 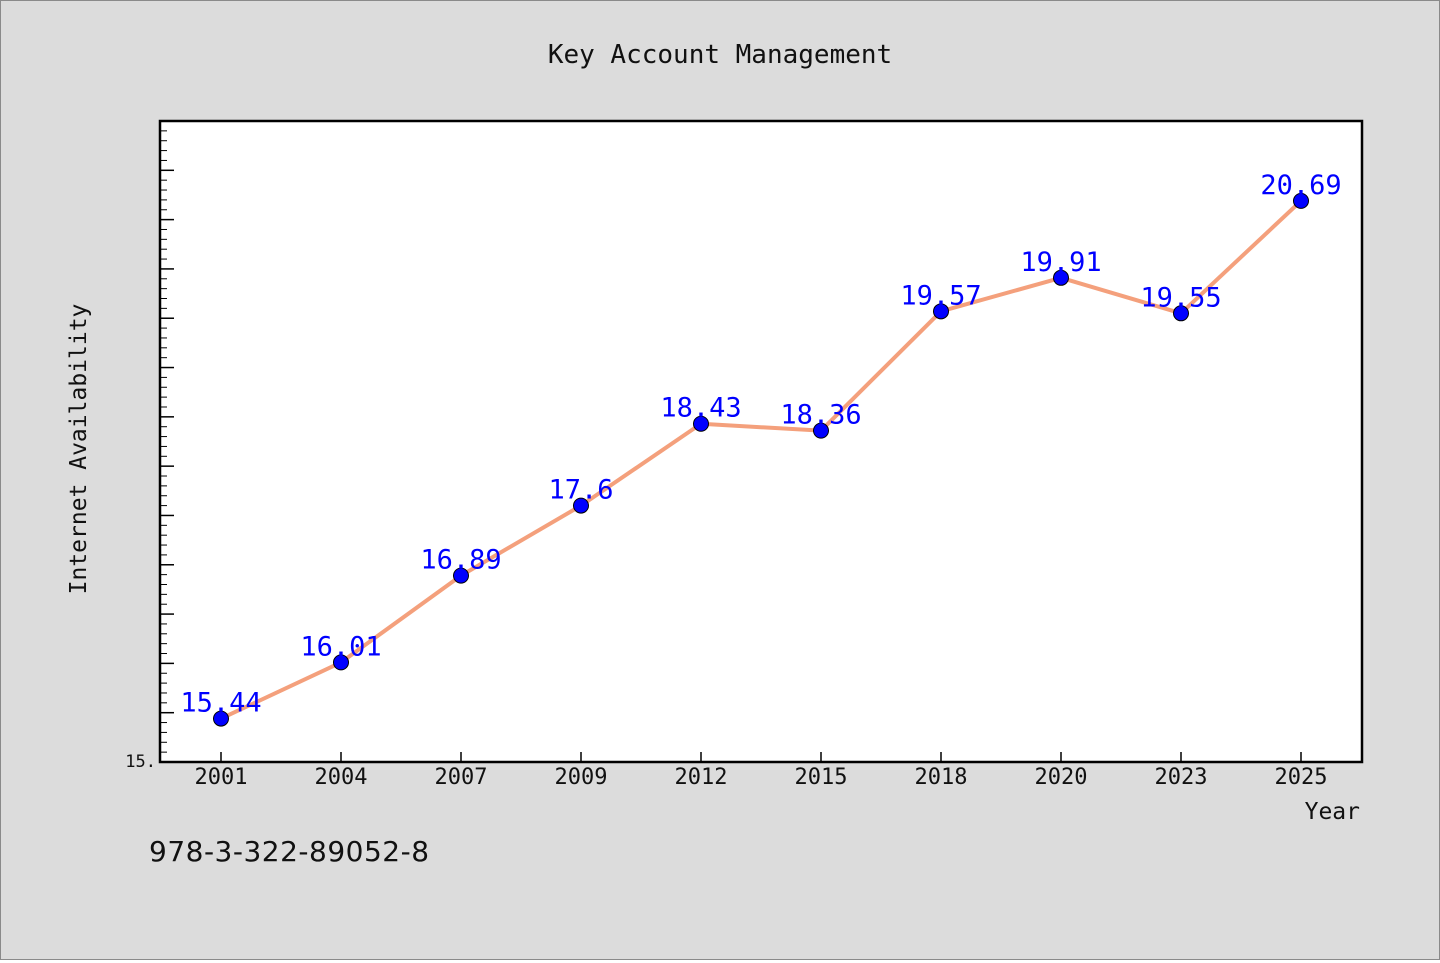 I want to click on x-tick-label: 2023, so click(x=1181, y=777).